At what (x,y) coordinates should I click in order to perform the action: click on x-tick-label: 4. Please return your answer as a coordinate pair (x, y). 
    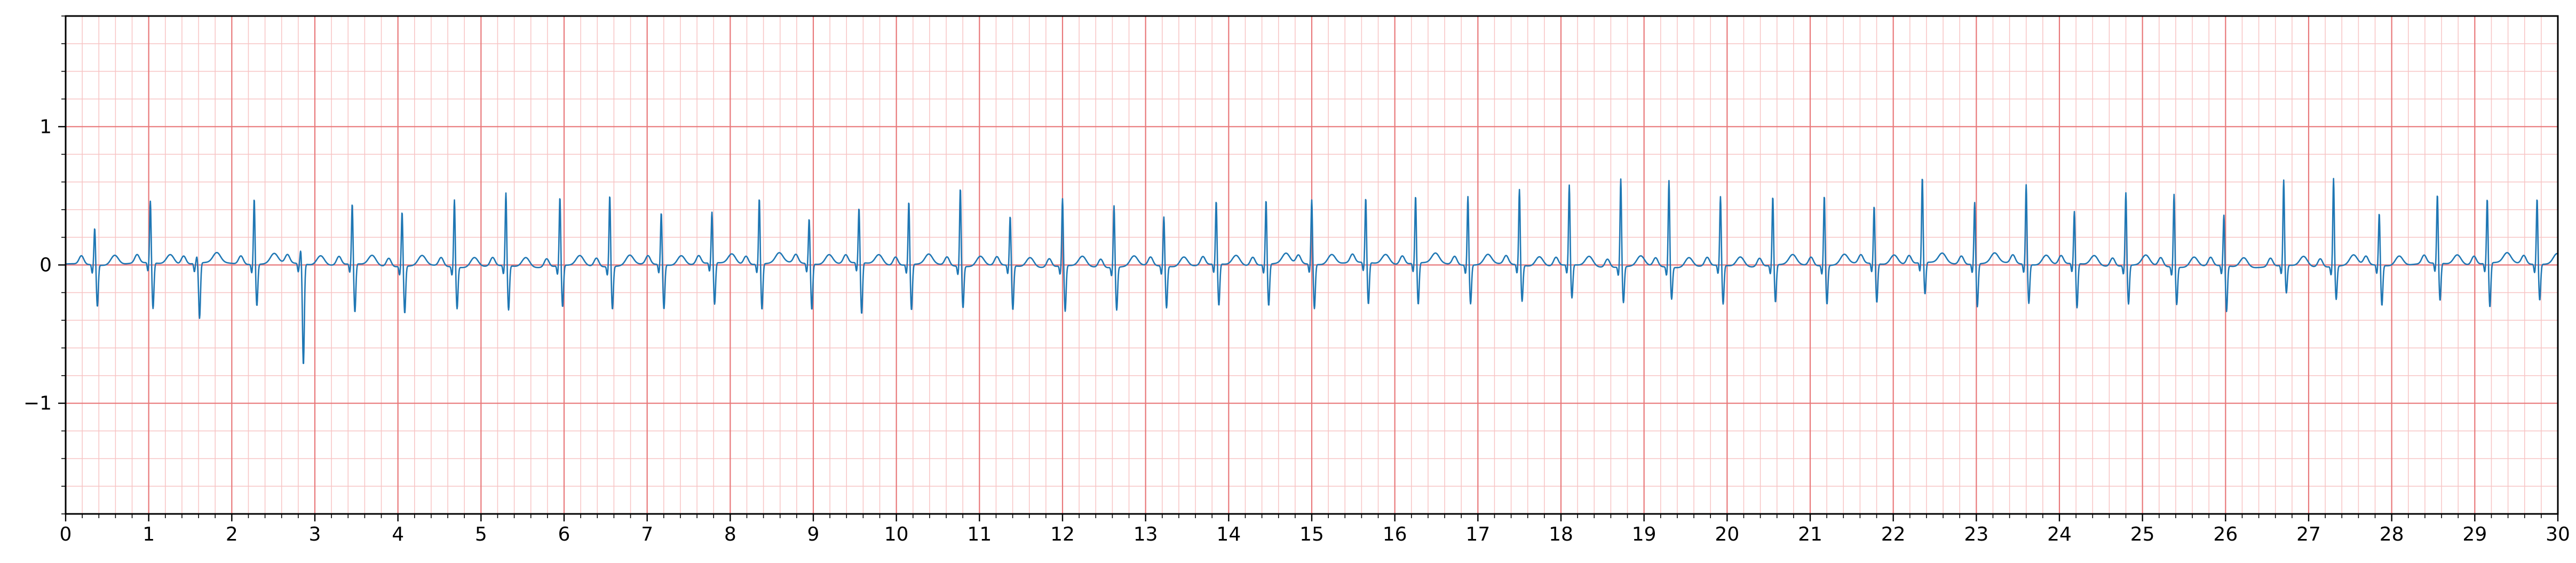
    Looking at the image, I should click on (398, 534).